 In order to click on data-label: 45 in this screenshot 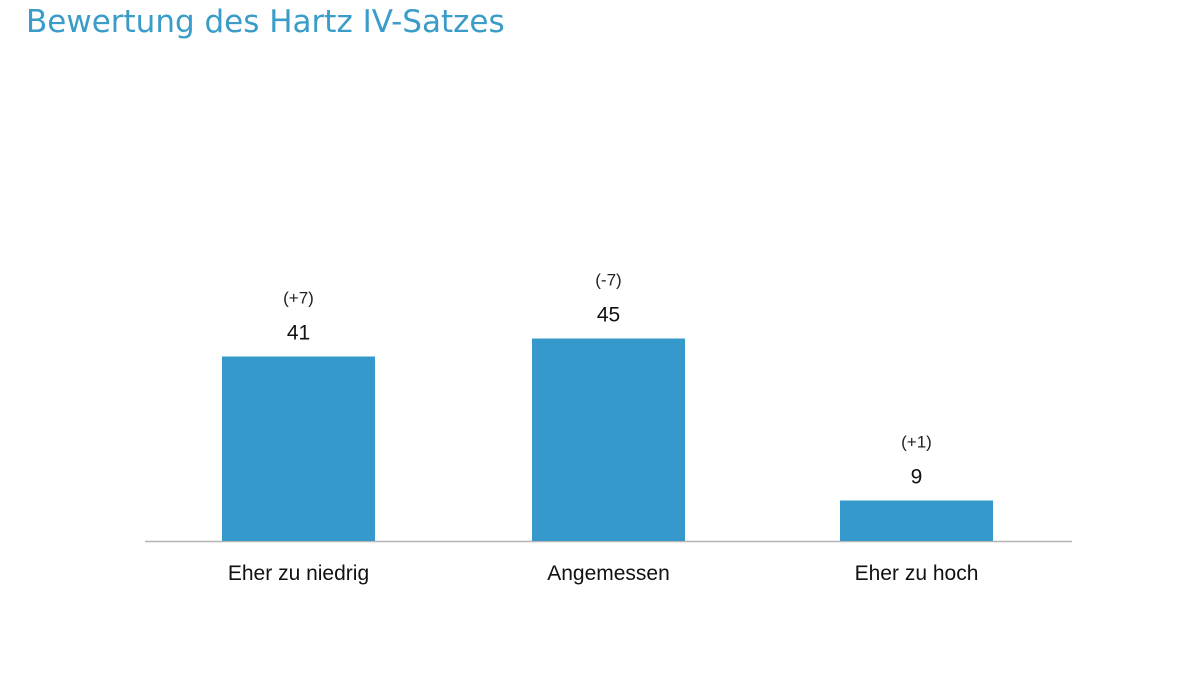, I will do `click(608, 315)`.